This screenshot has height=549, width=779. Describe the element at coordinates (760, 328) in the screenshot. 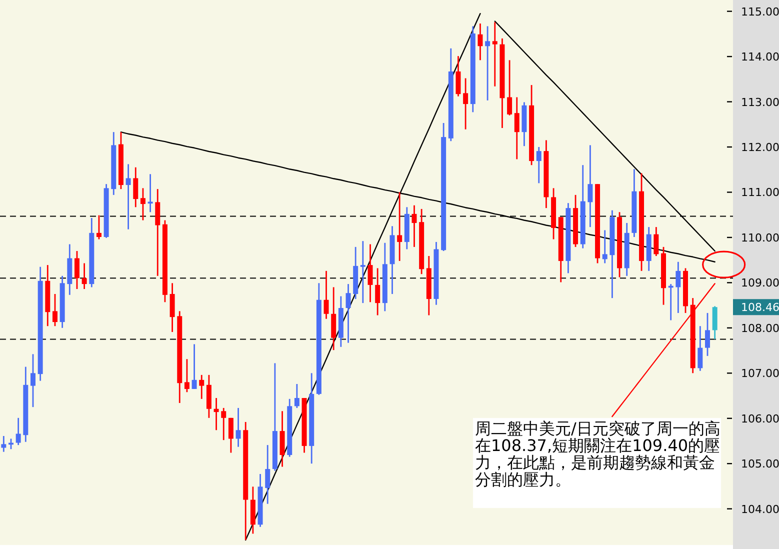

I see `y-tick-label: 108.00` at that location.